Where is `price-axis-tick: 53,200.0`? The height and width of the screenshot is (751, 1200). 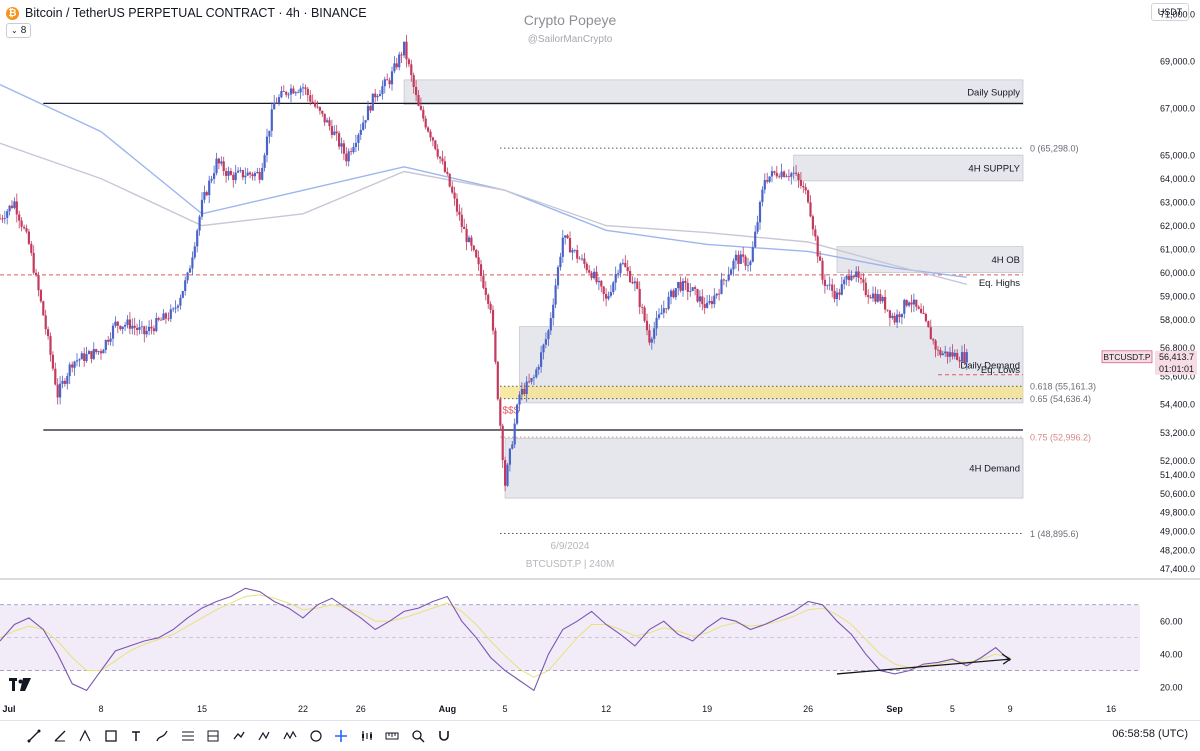 price-axis-tick: 53,200.0 is located at coordinates (1177, 433).